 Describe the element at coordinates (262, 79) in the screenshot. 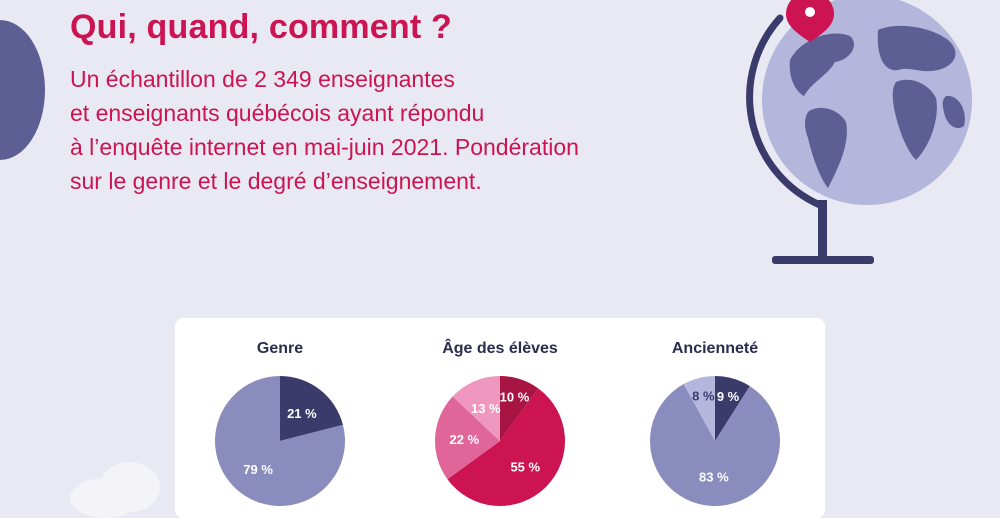

I see `intro-line-1: Un échantillon de 2 349 enseignantes` at that location.